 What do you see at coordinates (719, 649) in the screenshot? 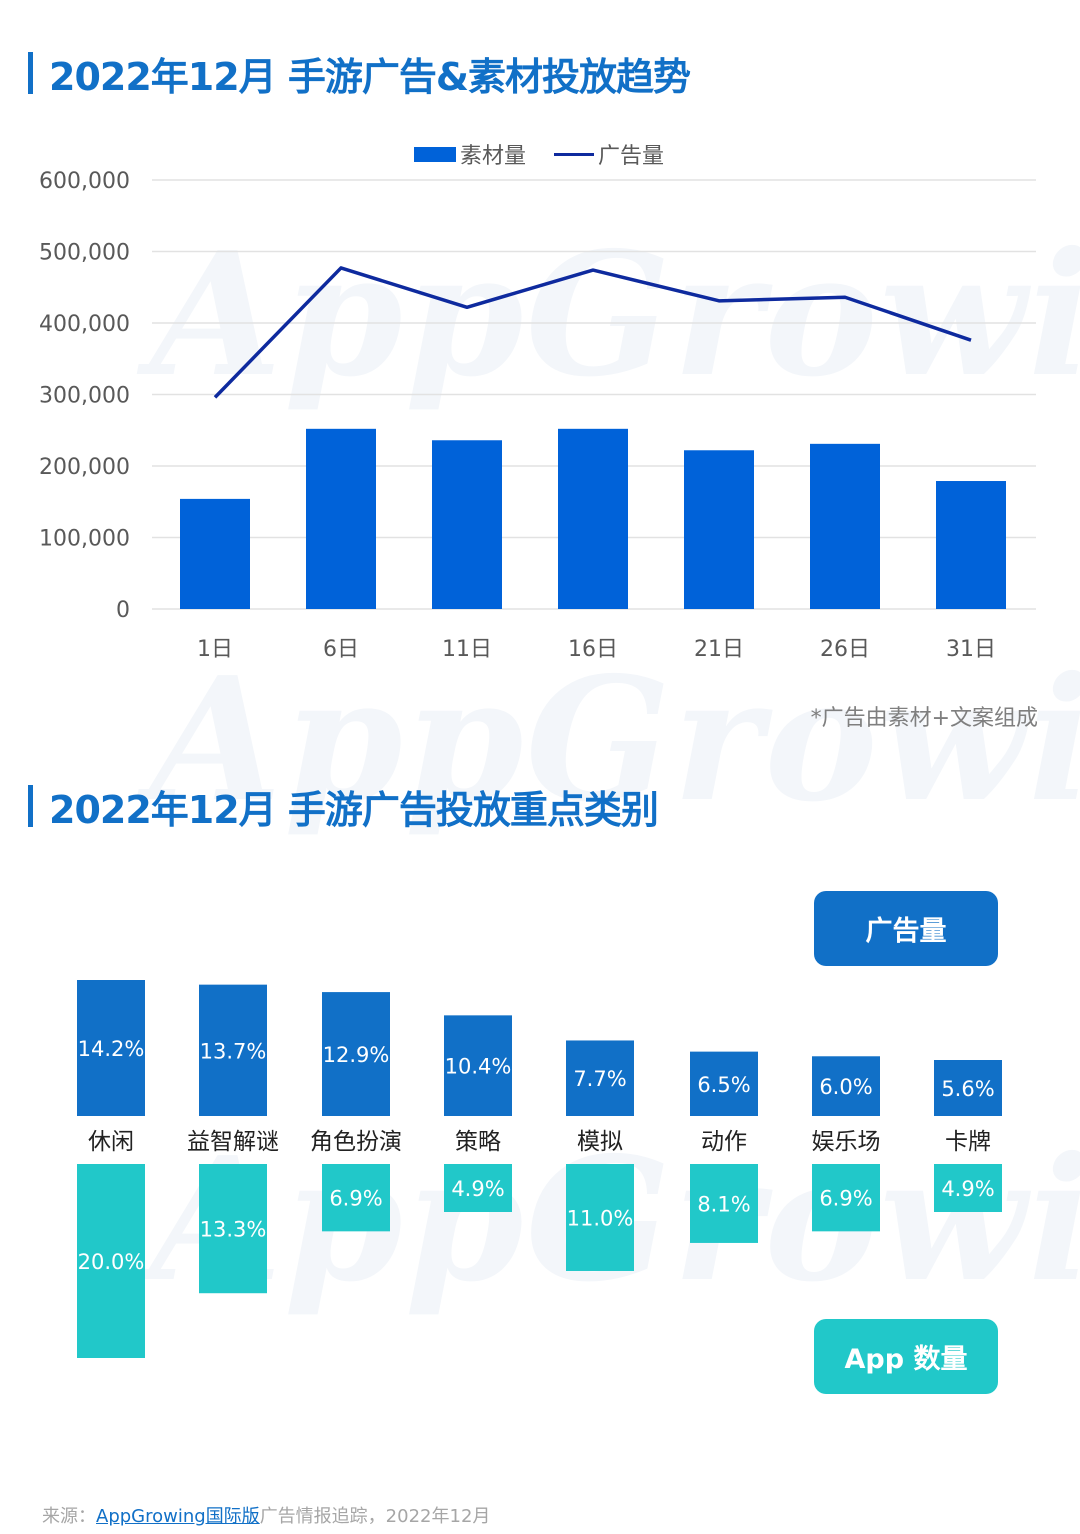
I see `x-tick-label: 21日` at bounding box center [719, 649].